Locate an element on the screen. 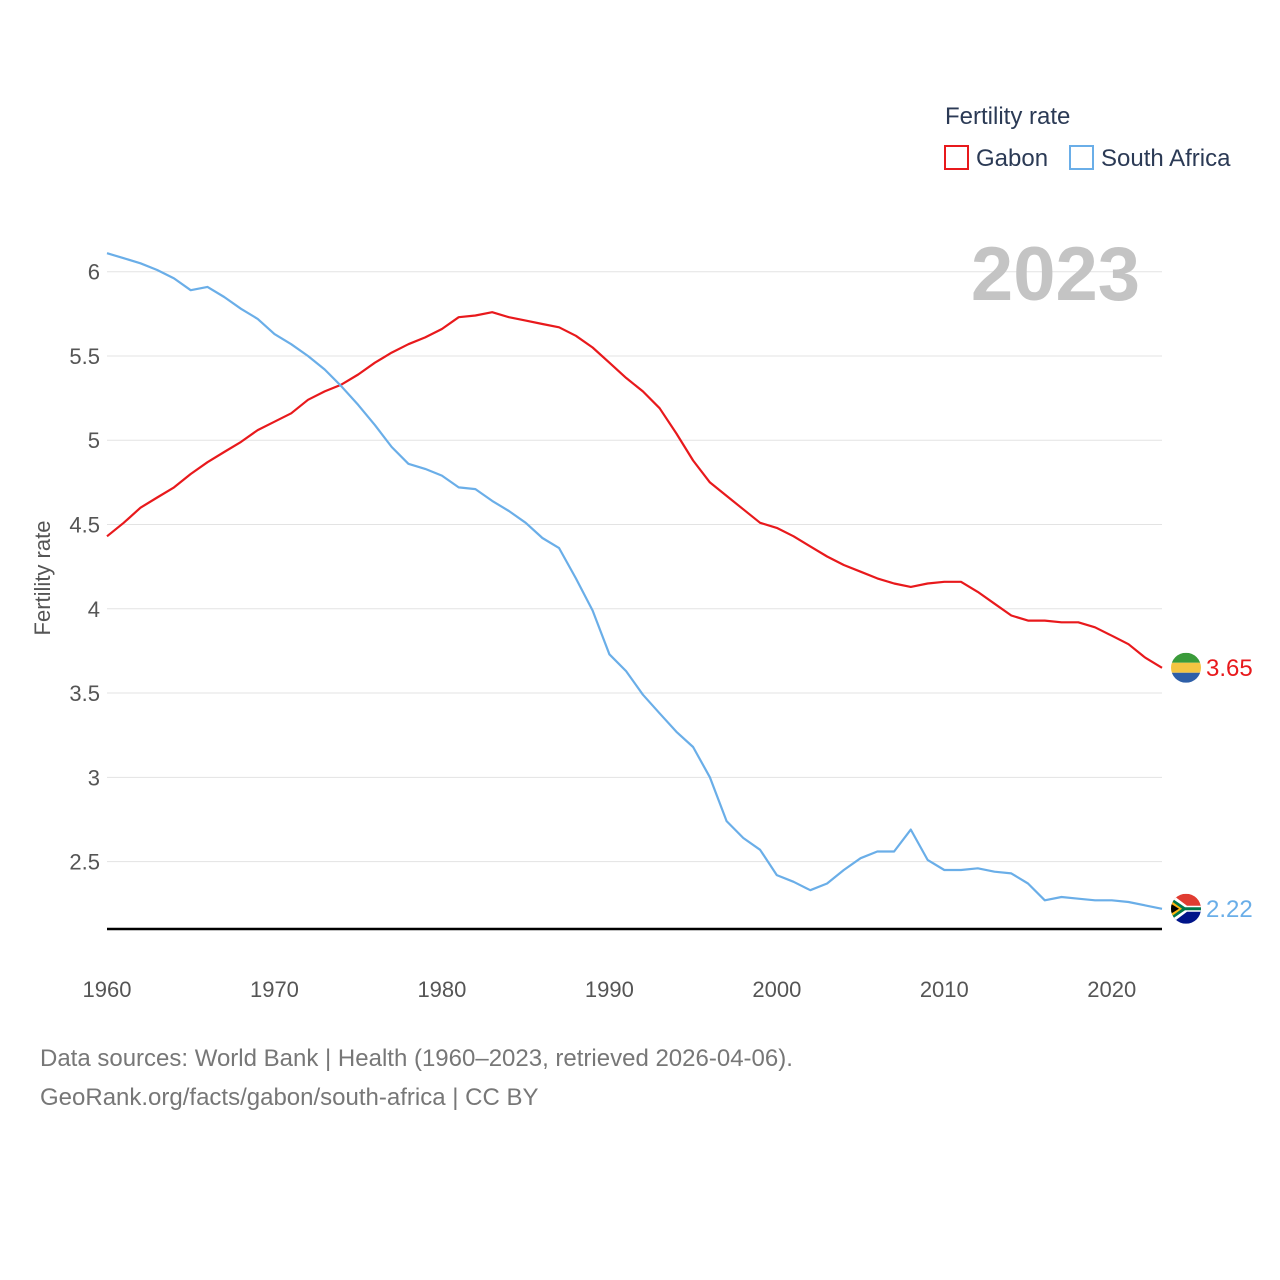  legend-label-gabon: Gabon is located at coordinates (1012, 158).